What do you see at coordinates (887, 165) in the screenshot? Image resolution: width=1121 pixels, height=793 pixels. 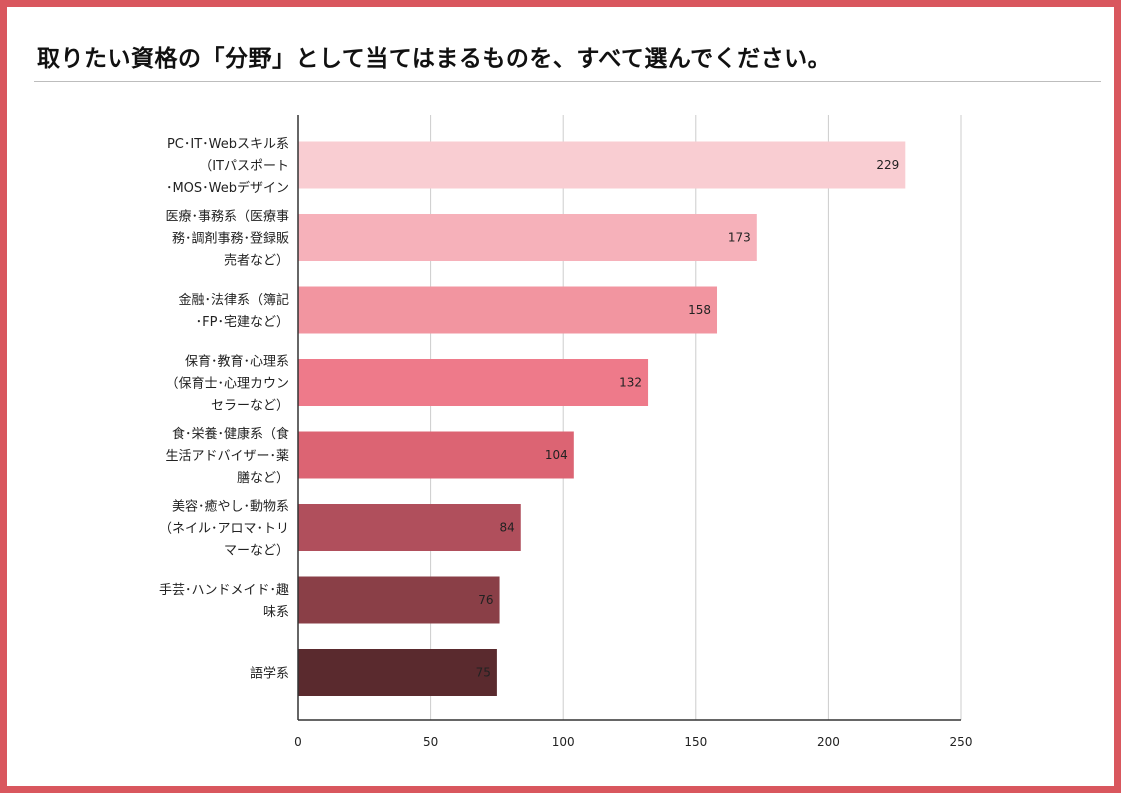 I see `bar-value-label: 229` at bounding box center [887, 165].